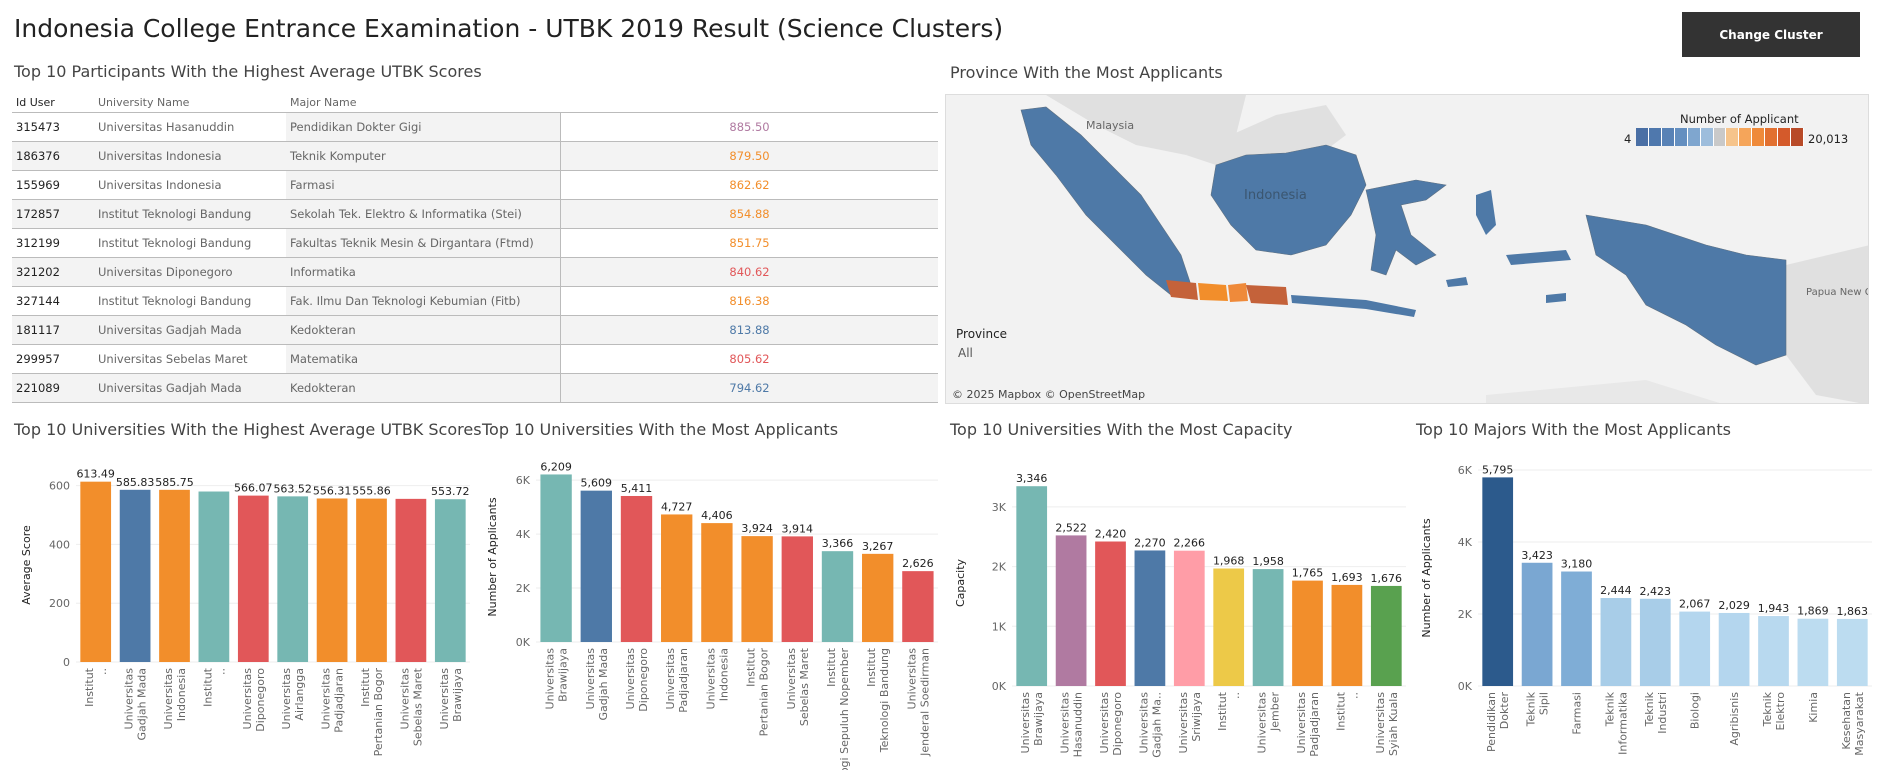 This screenshot has height=774, width=1881. I want to click on x-tick-label: Universitas Padjadjaran, so click(677, 680).